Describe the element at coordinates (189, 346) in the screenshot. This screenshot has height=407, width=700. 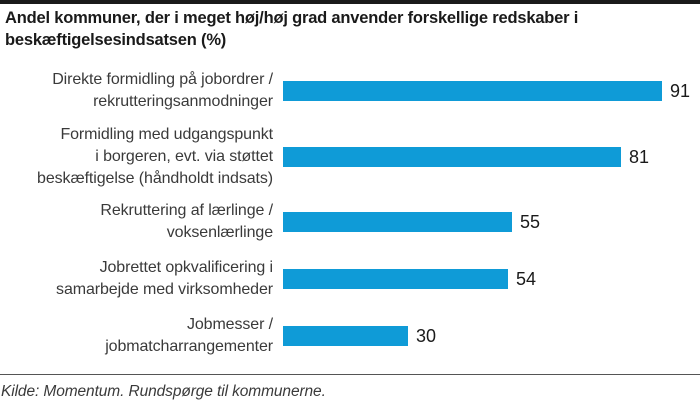
I see `category-label-line: jobmatcharrangementer` at that location.